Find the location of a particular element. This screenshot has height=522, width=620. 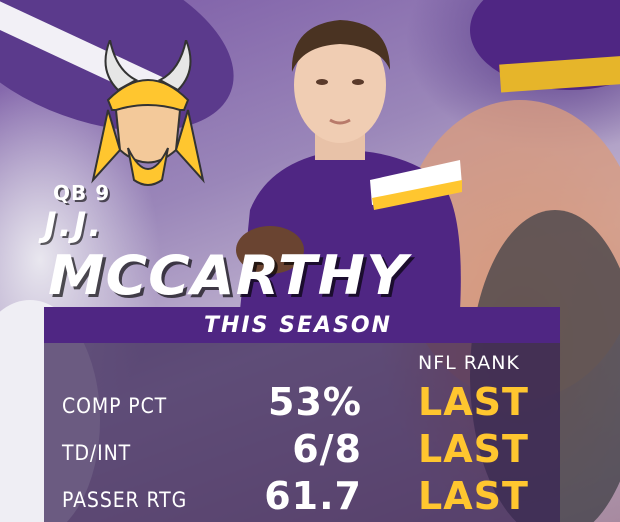

season-header-bar: THIS SEASON is located at coordinates (302, 325).